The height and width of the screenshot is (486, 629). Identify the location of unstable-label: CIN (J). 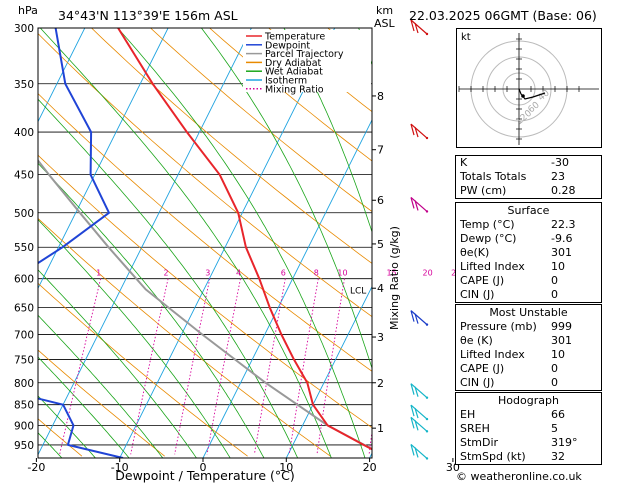
(477, 382).